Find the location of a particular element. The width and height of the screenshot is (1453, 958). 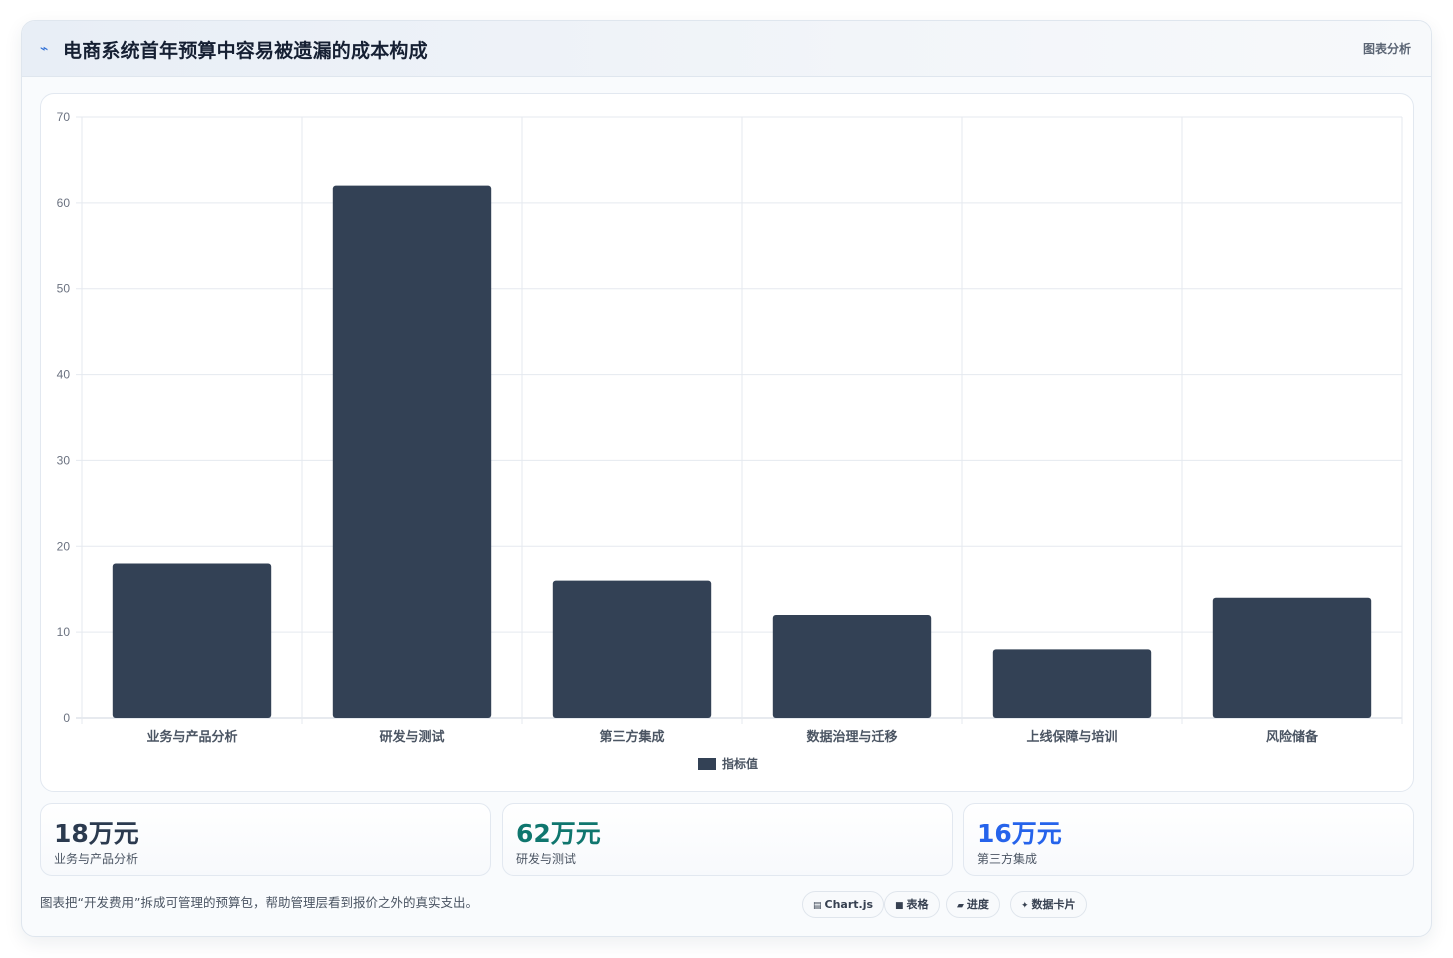

y-tick-label: 20 is located at coordinates (64, 546).